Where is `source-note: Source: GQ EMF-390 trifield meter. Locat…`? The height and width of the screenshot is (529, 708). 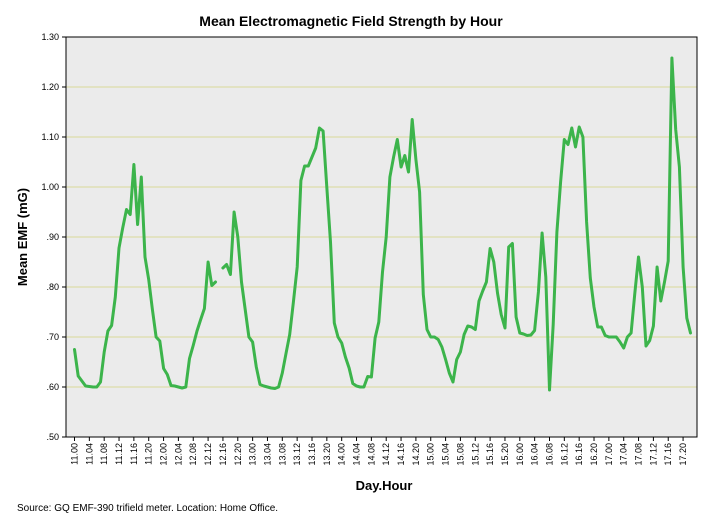 source-note: Source: GQ EMF-390 trifield meter. Locat… is located at coordinates (147, 508).